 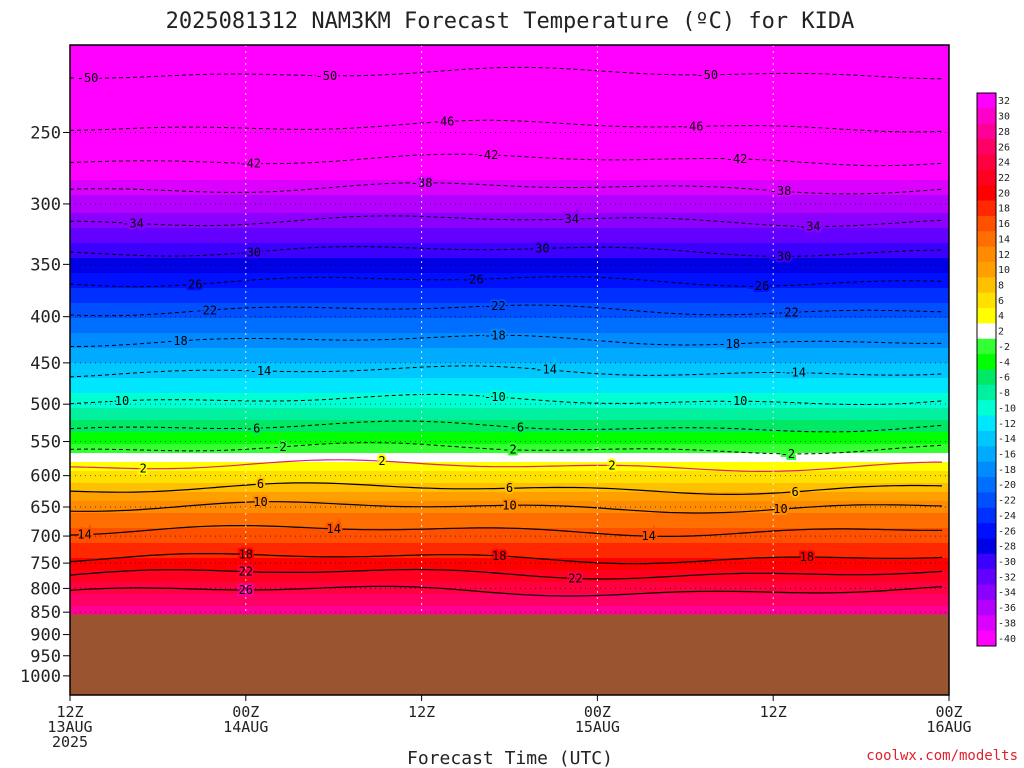 I want to click on colorbar-label: -24, so click(x=1007, y=516).